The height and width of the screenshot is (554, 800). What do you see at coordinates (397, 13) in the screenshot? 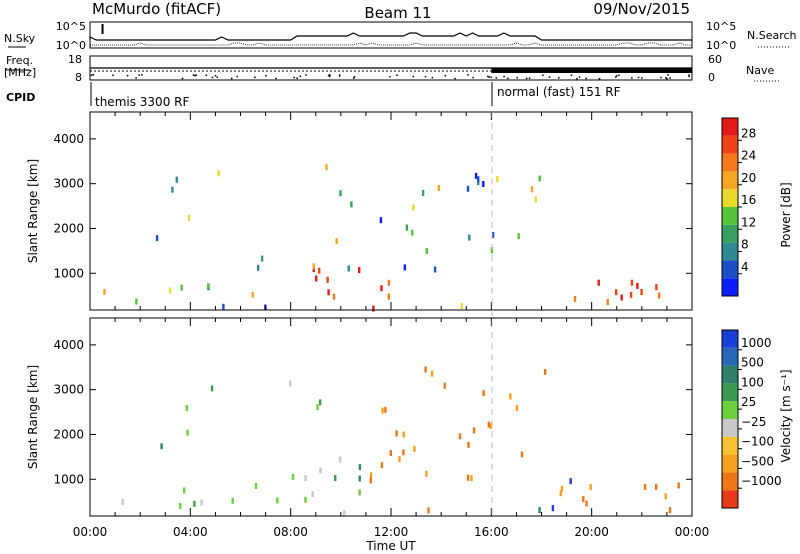
I see `beam-title: Beam 11` at bounding box center [397, 13].